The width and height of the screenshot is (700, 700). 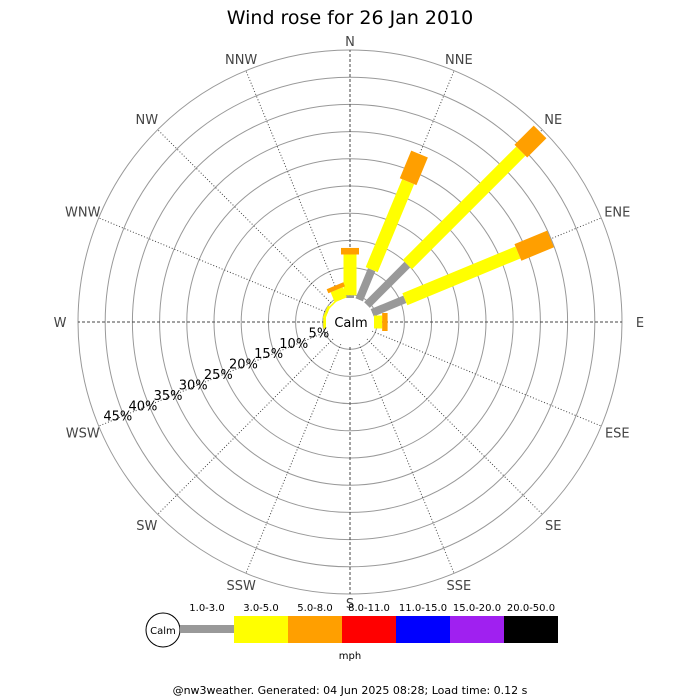 I want to click on bar-ene, so click(x=462, y=273).